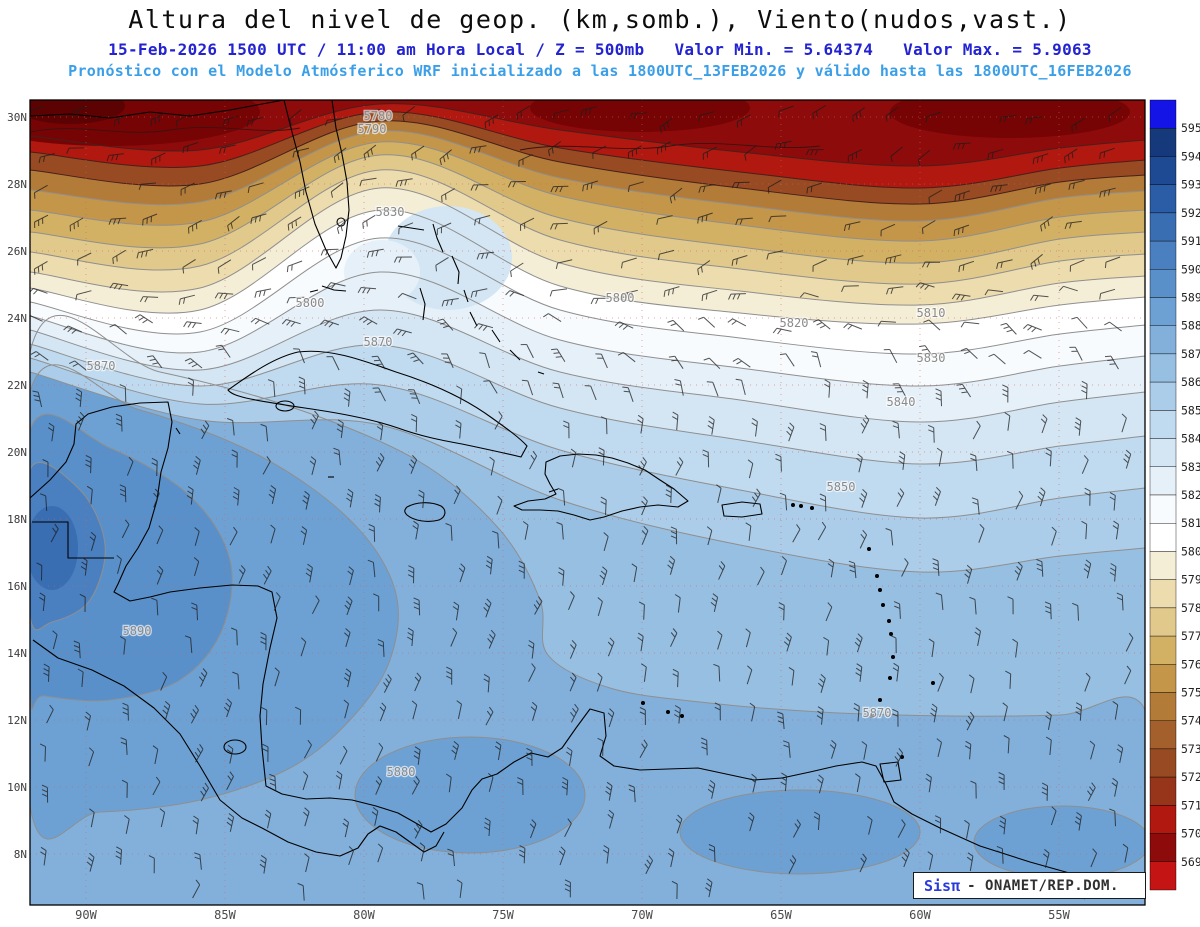  Describe the element at coordinates (1190, 410) in the screenshot. I see `colorbar-tick-label: 5850` at that location.